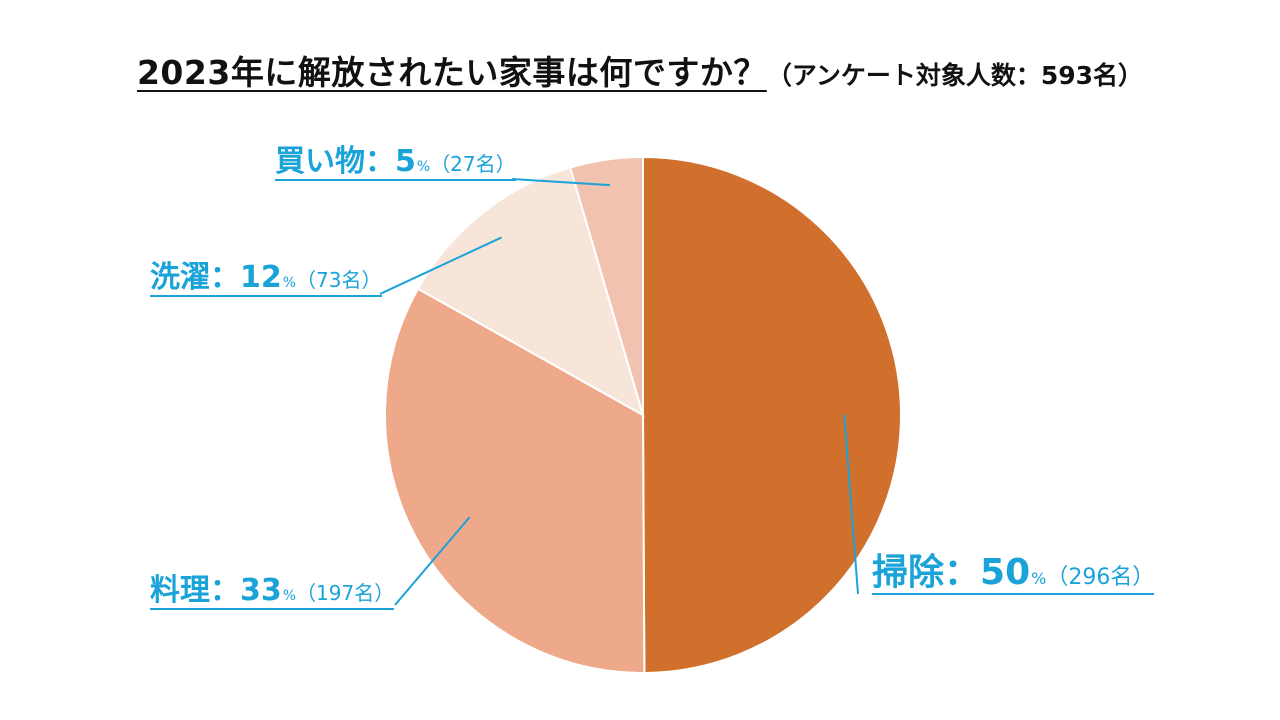  I want to click on label-count: （197名）, so click(345, 593).